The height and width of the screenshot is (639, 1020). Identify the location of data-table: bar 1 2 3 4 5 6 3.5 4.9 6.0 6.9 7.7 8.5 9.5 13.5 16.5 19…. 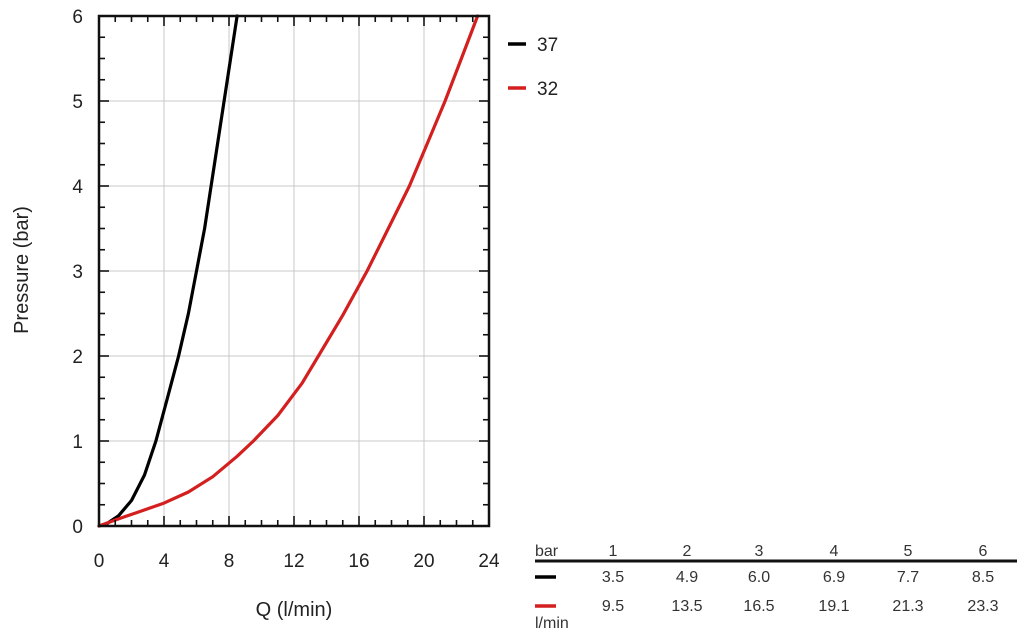
(776, 587).